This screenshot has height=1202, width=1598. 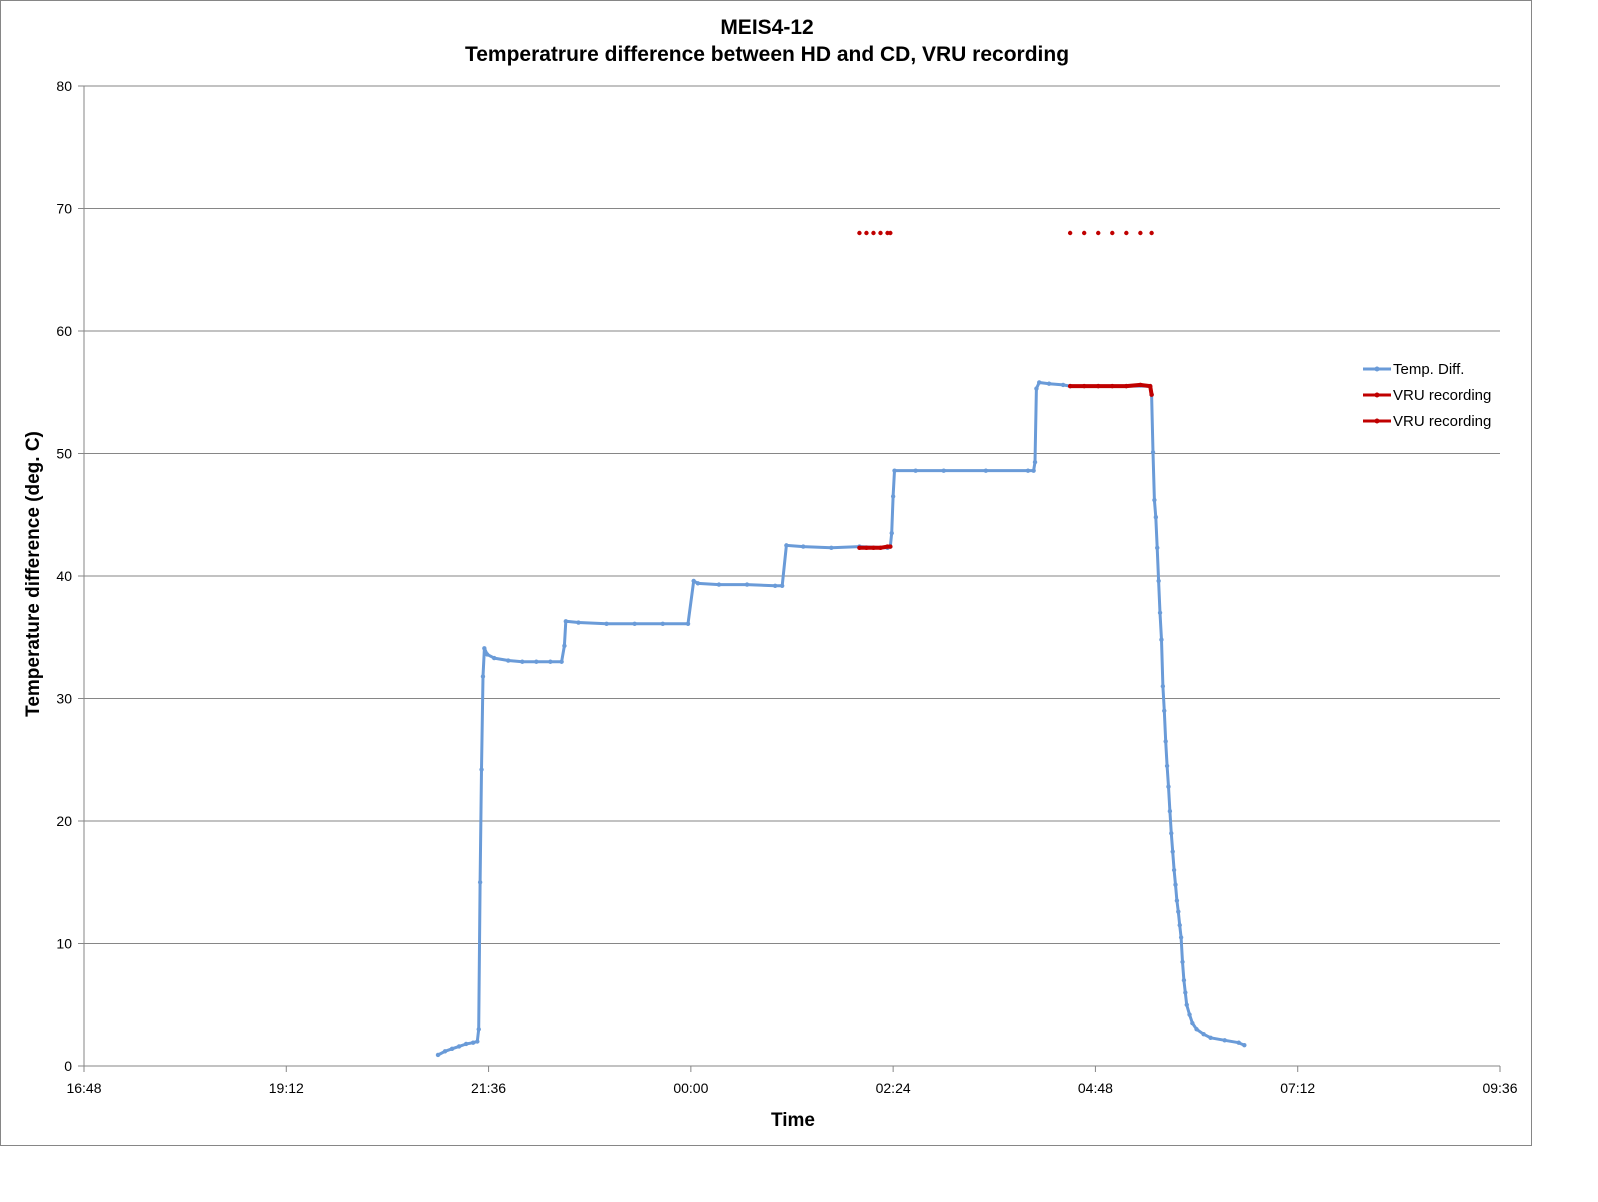 What do you see at coordinates (1442, 395) in the screenshot?
I see `legend-label: VRU recording` at bounding box center [1442, 395].